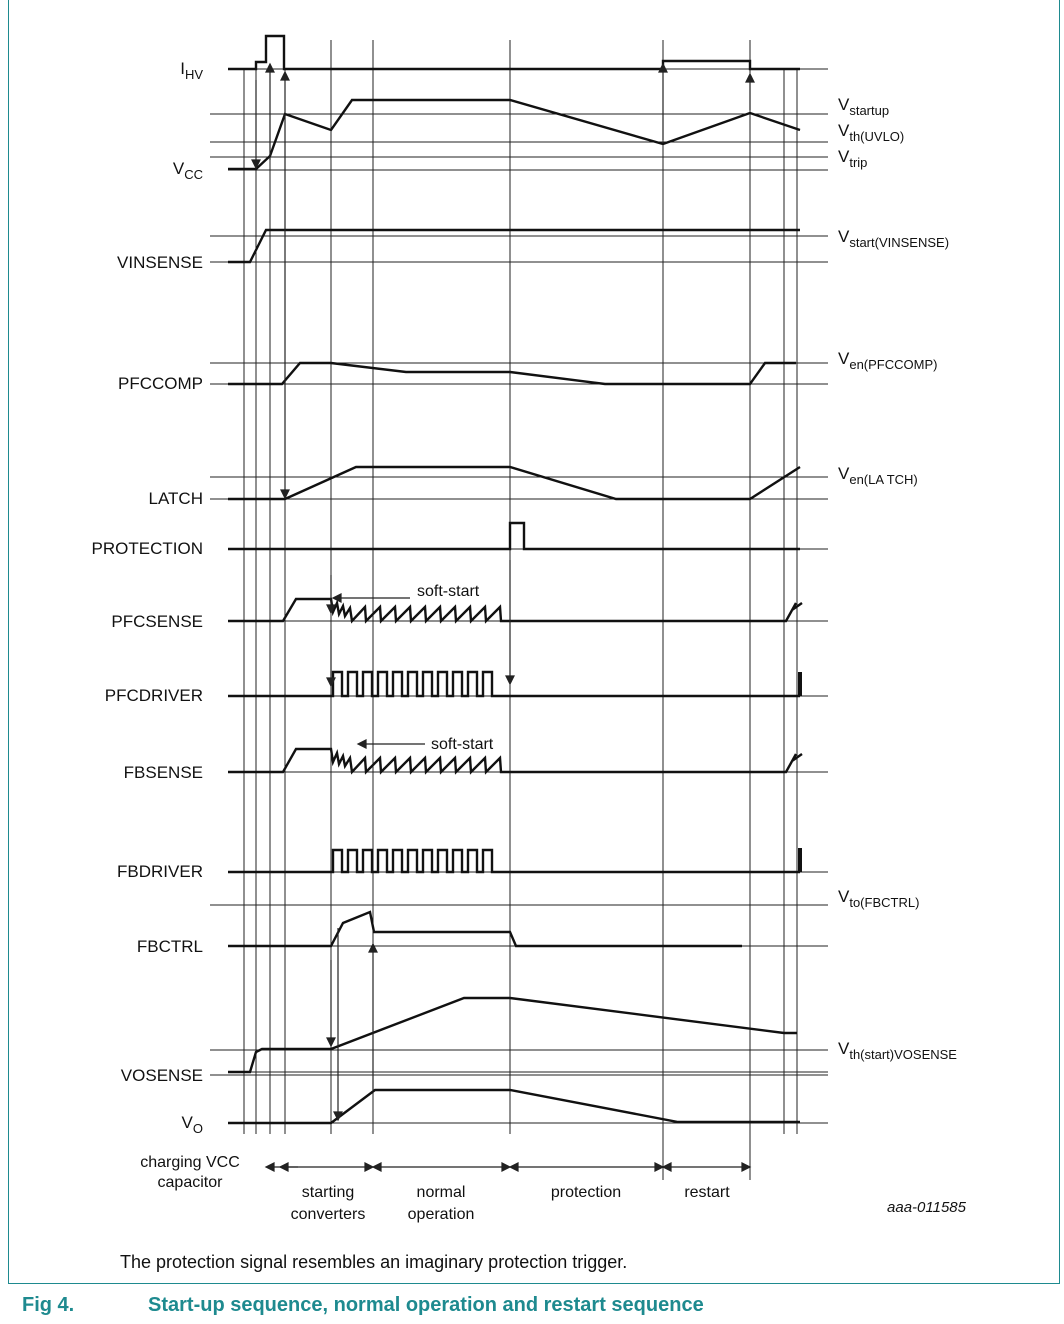 This screenshot has width=1064, height=1324. Describe the element at coordinates (512, 373) in the screenshot. I see `pfccomp-wave` at that location.